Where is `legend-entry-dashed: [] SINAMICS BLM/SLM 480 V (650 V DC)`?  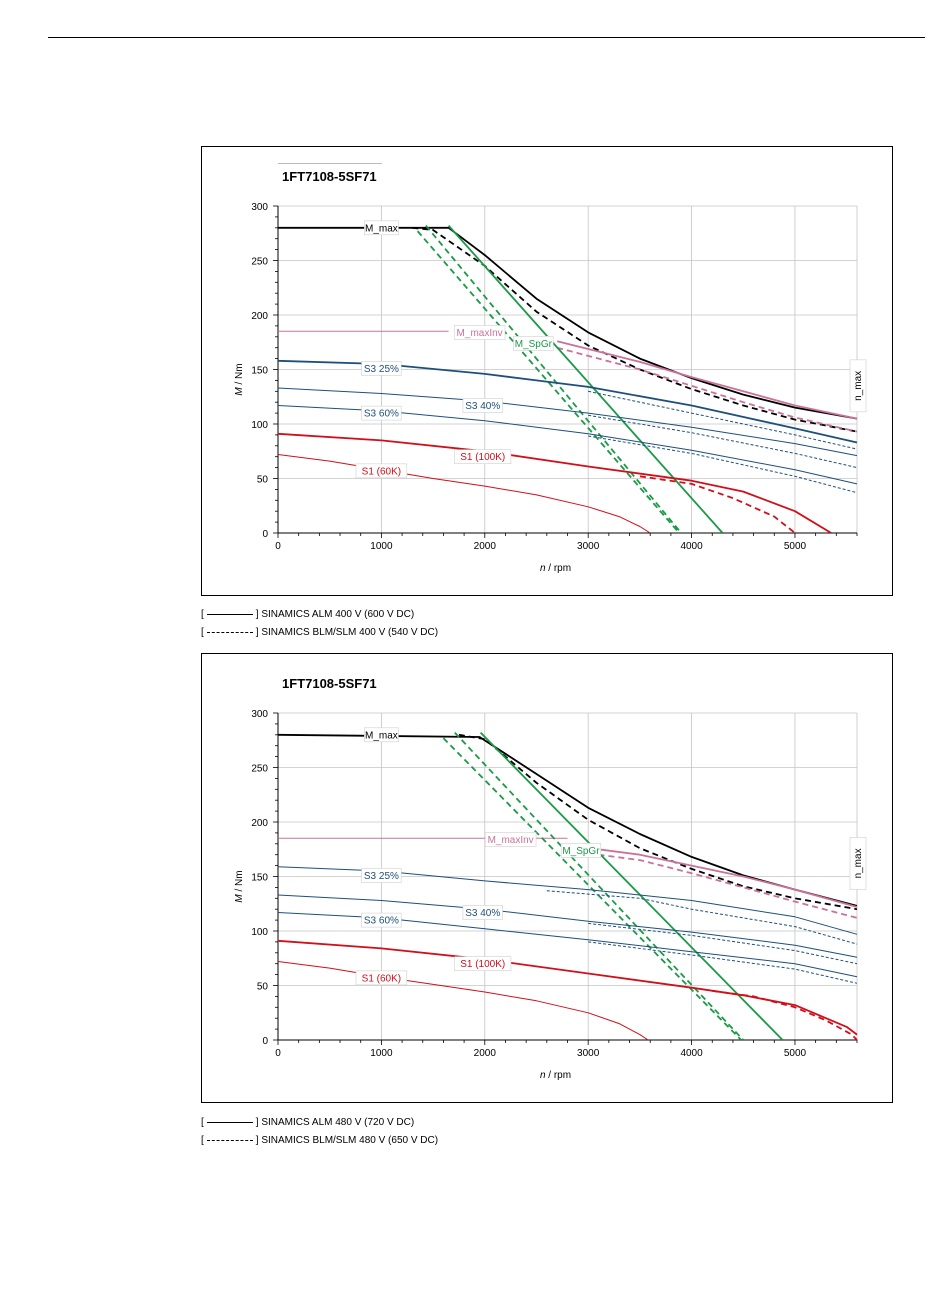 legend-entry-dashed: [] SINAMICS BLM/SLM 480 V (650 V DC) is located at coordinates (319, 1141).